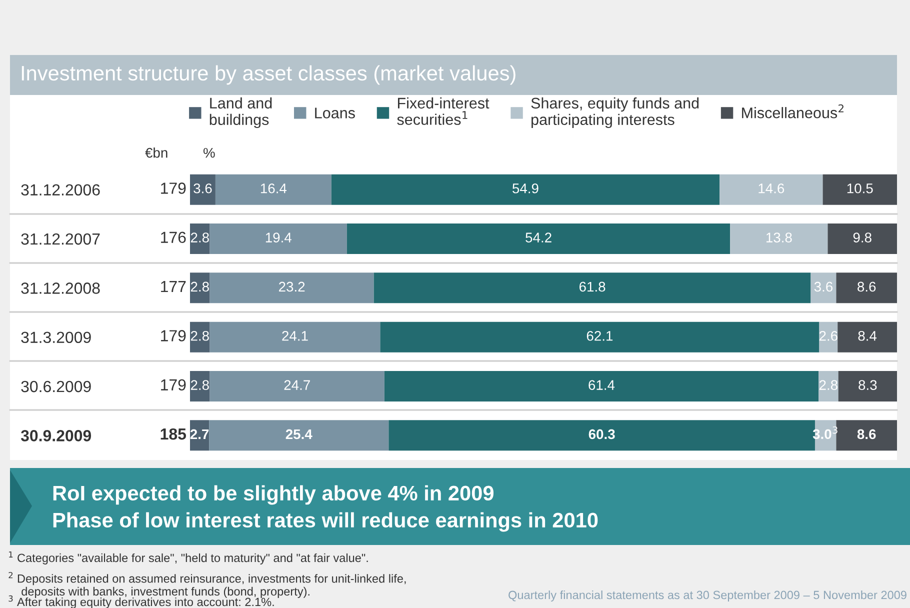 This screenshot has height=608, width=910. What do you see at coordinates (156, 153) in the screenshot?
I see `text: €bn` at bounding box center [156, 153].